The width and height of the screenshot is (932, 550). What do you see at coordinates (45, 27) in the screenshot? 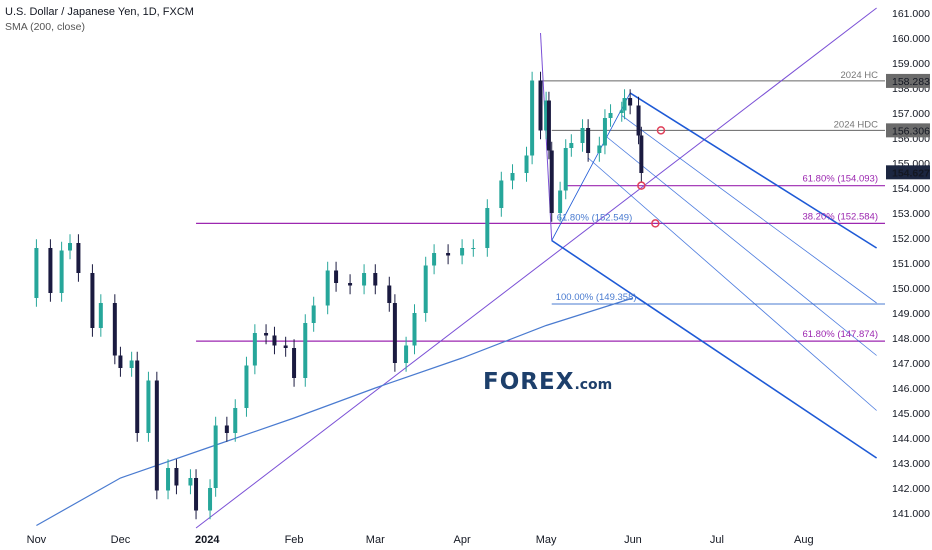
I see `indicator-label: SMA (200, close)` at bounding box center [45, 27].